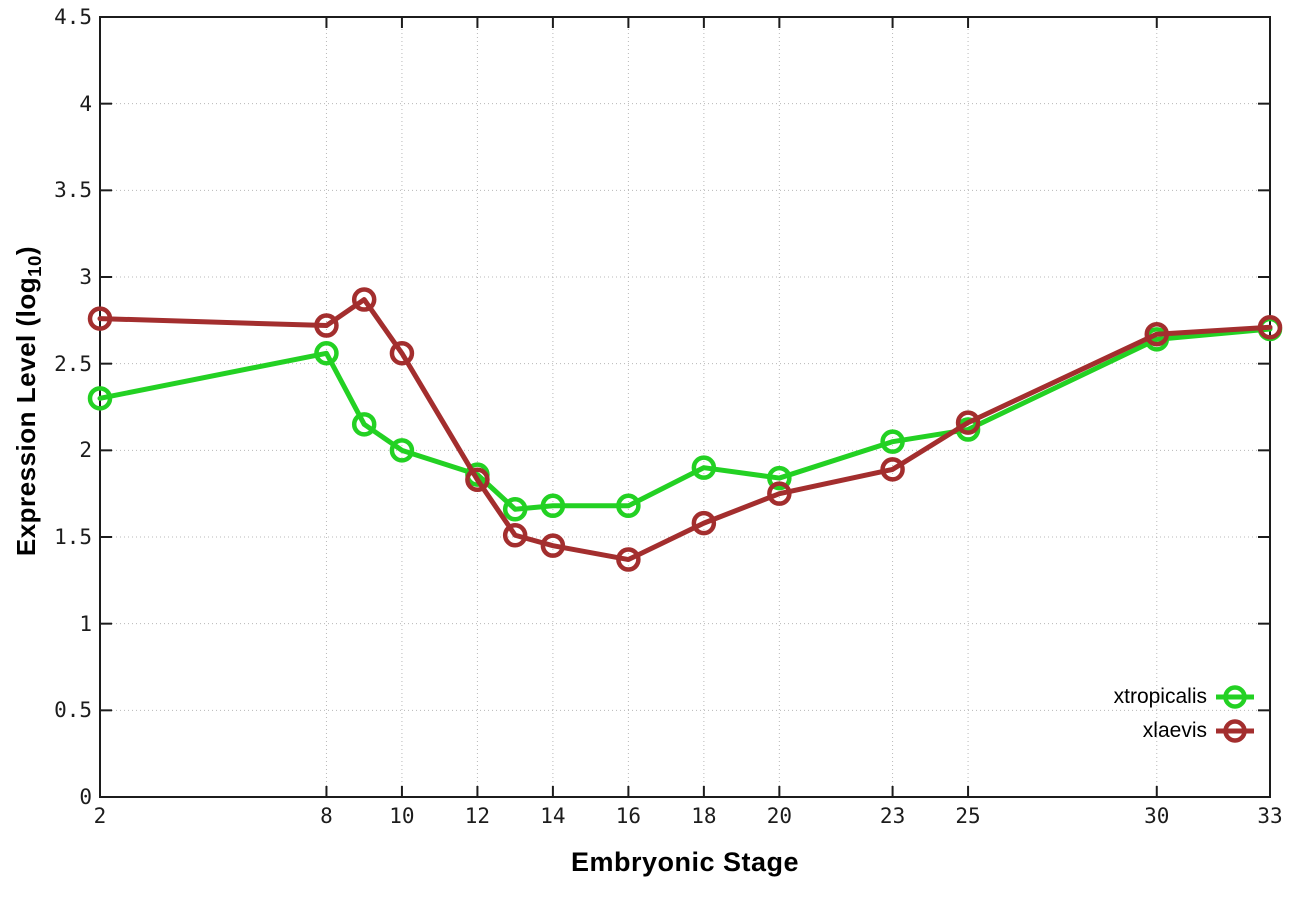 The width and height of the screenshot is (1296, 907). I want to click on legend-entry-xtropicalis: xtropicalis, so click(1184, 697).